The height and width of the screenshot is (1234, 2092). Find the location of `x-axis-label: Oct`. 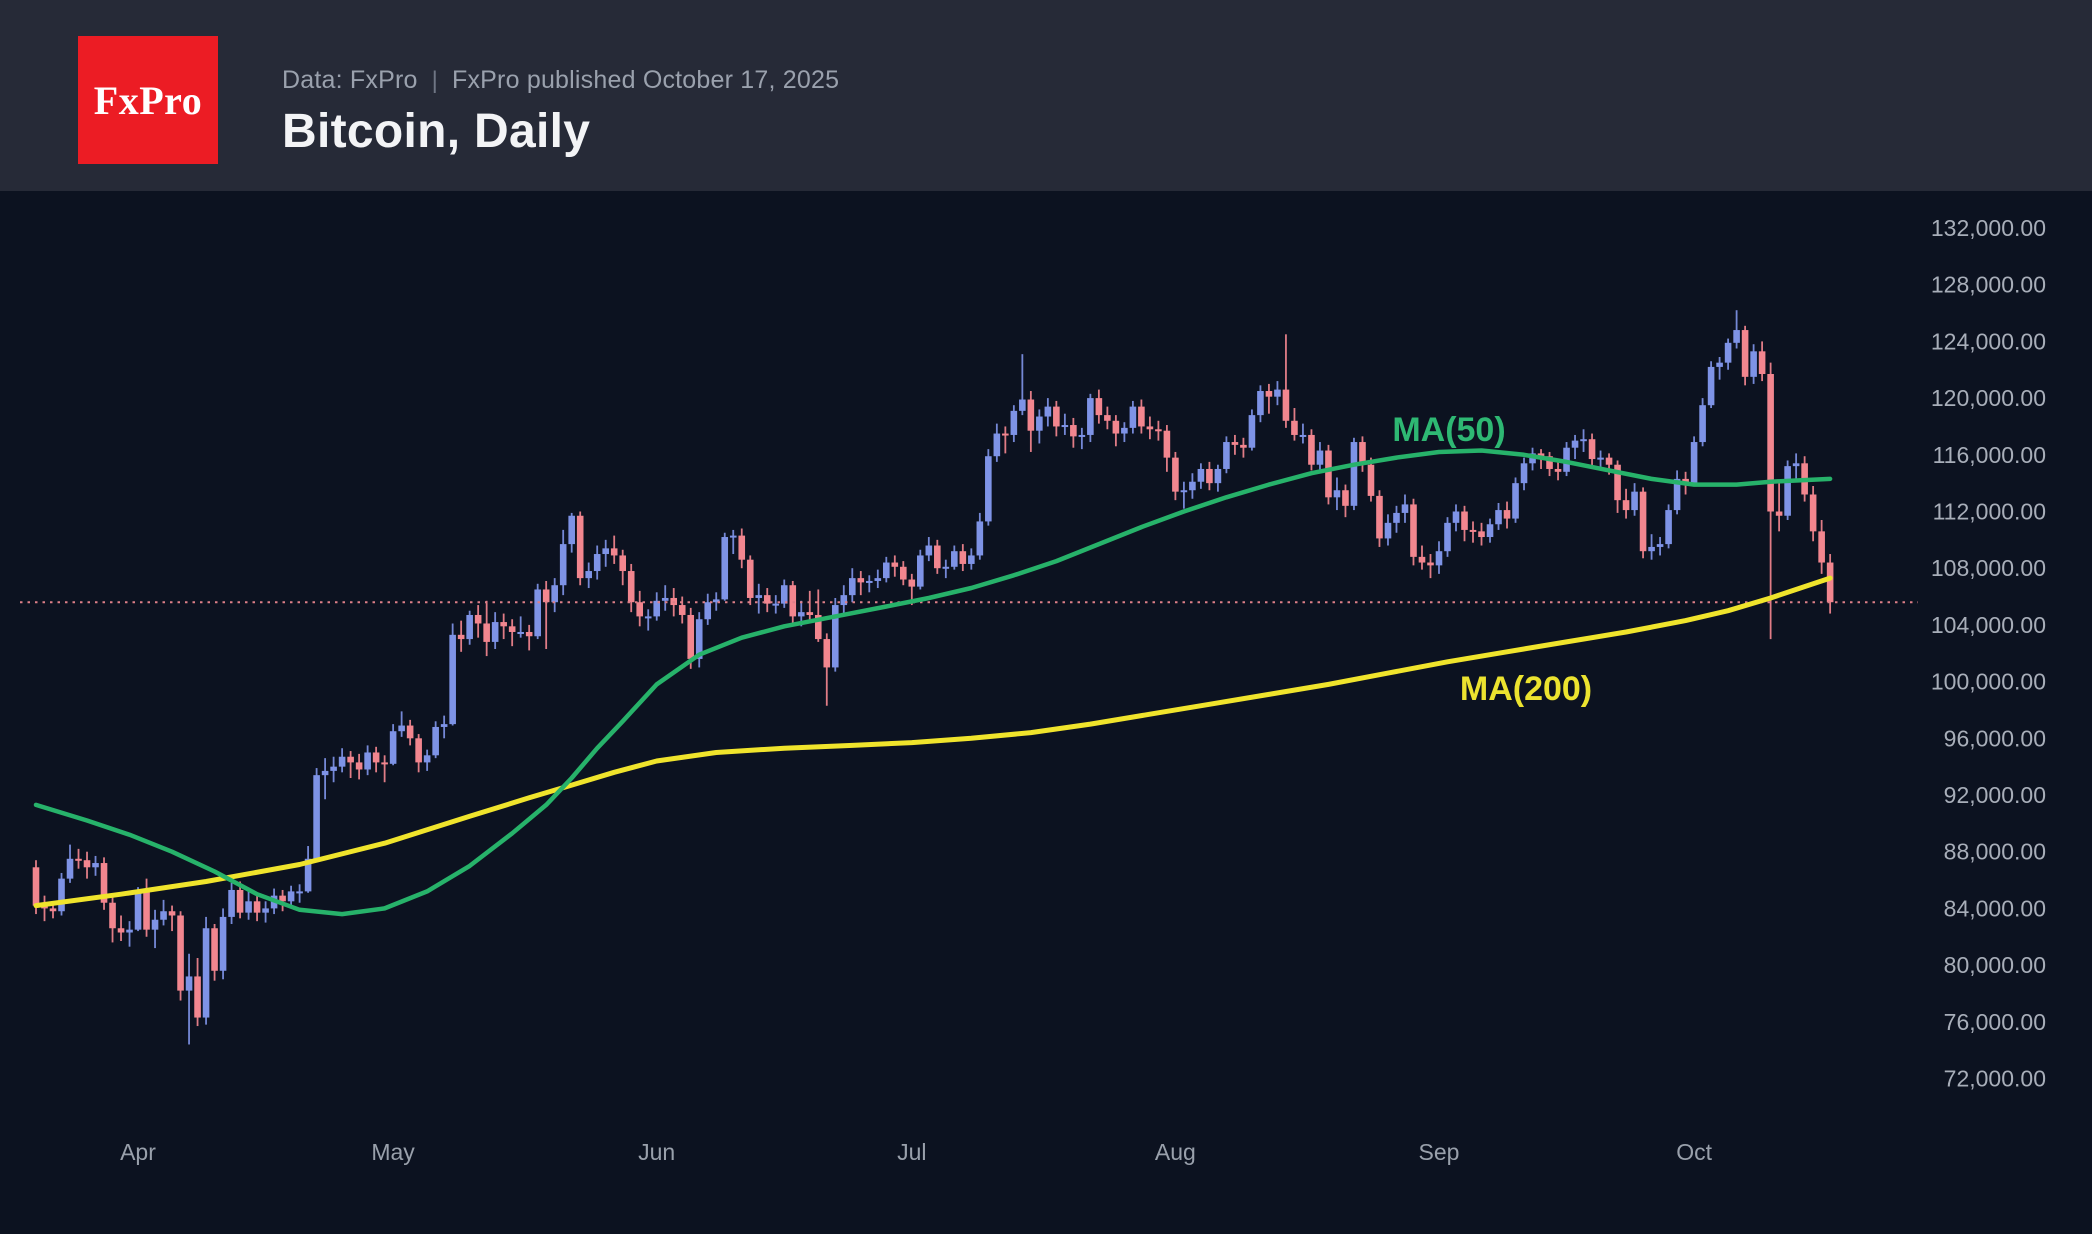

x-axis-label: Oct is located at coordinates (1694, 1152).